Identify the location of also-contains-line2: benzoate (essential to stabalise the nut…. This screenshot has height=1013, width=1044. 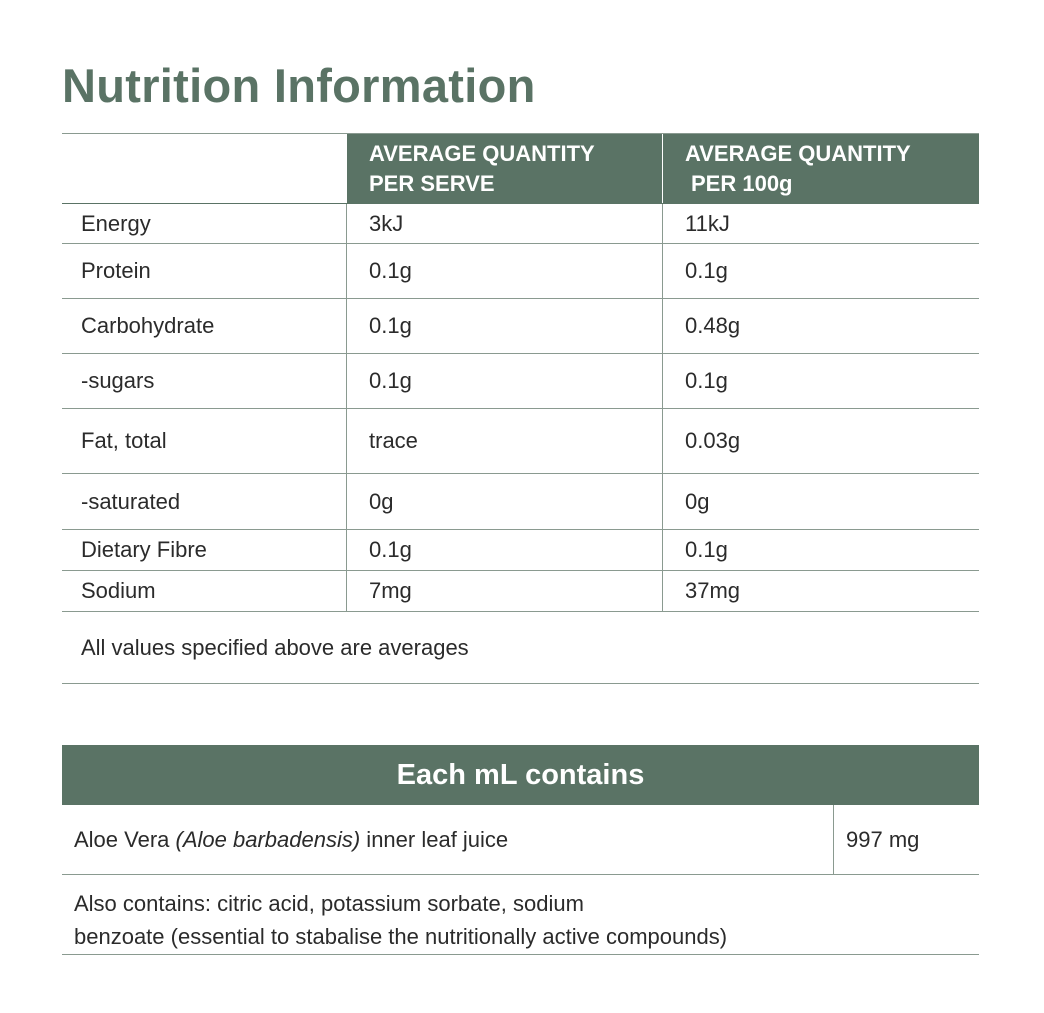
(401, 936).